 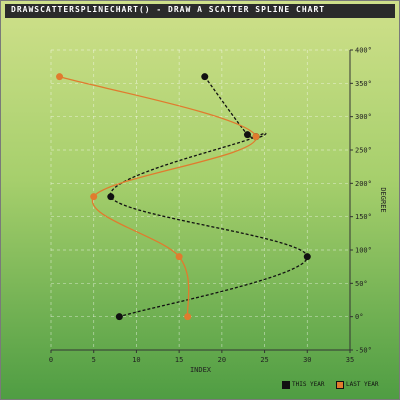 What do you see at coordinates (363, 51) in the screenshot?
I see `y-tick-label: 400°` at bounding box center [363, 51].